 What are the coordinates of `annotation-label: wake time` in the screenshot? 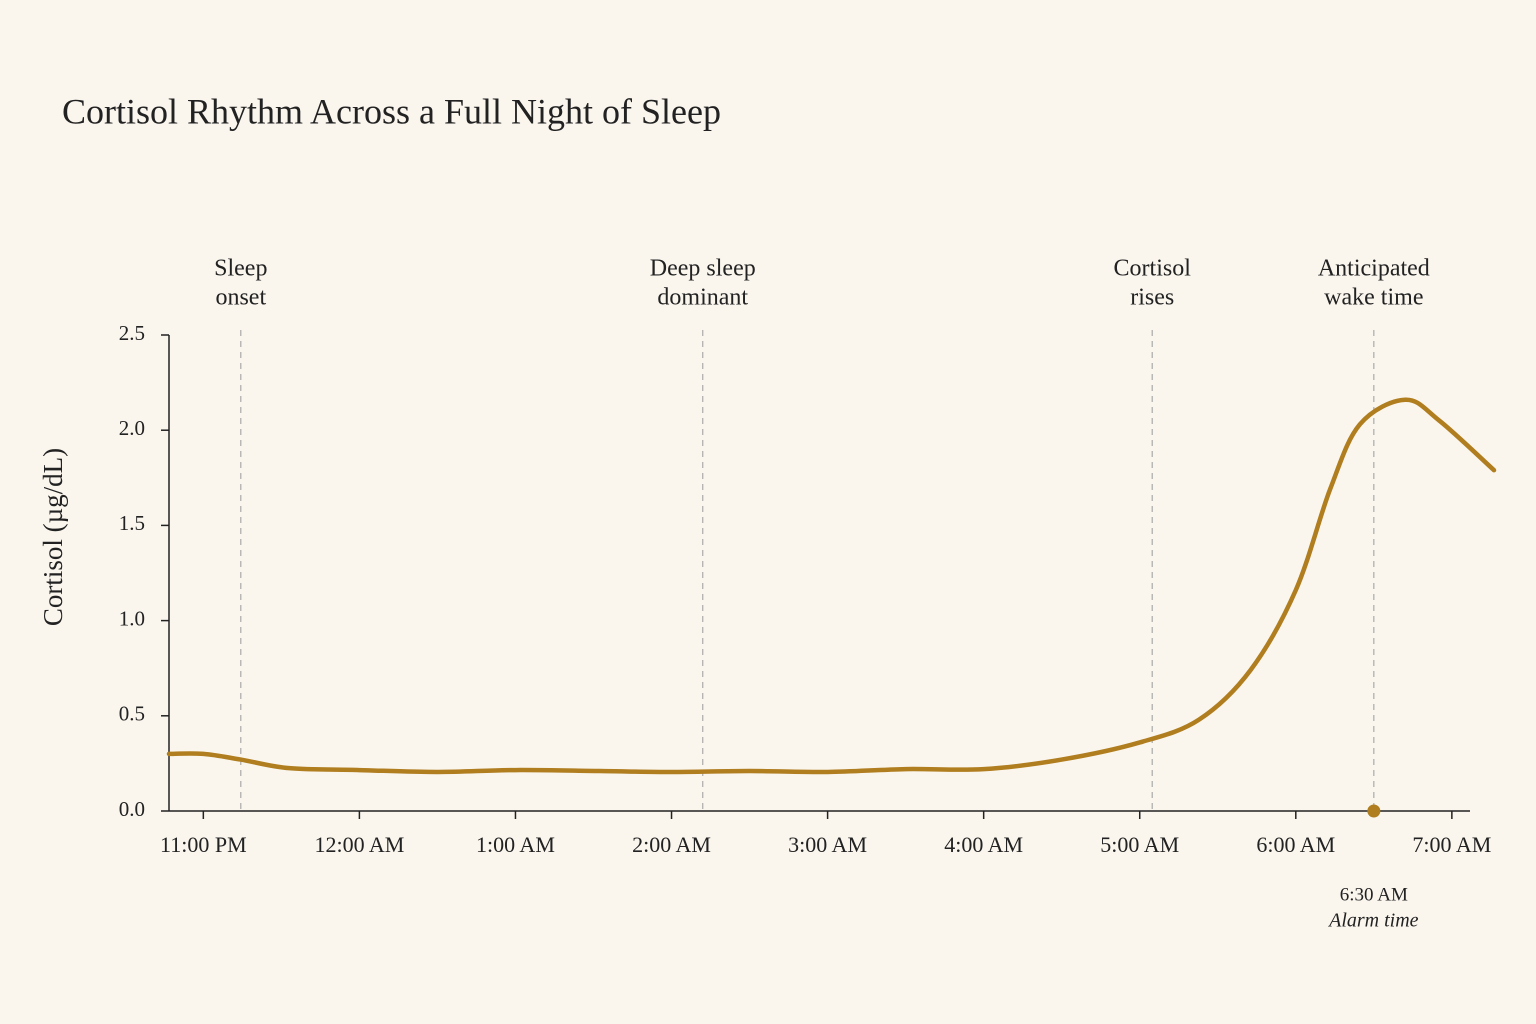 It's located at (1373, 298).